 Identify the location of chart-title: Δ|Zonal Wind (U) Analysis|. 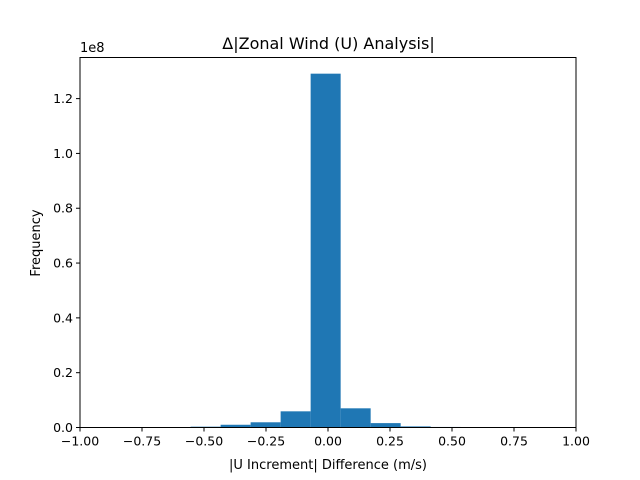
(328, 43).